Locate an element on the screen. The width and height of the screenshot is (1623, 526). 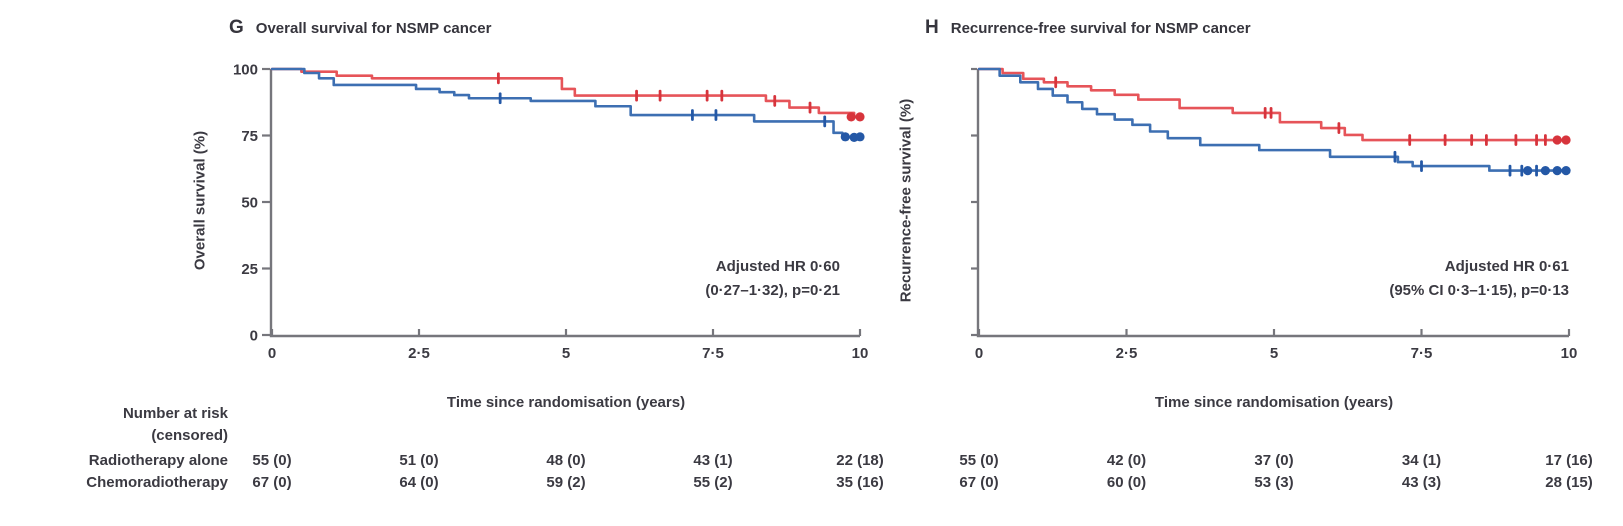
panel-h-risk-cell: 42 (0) is located at coordinates (1126, 460).